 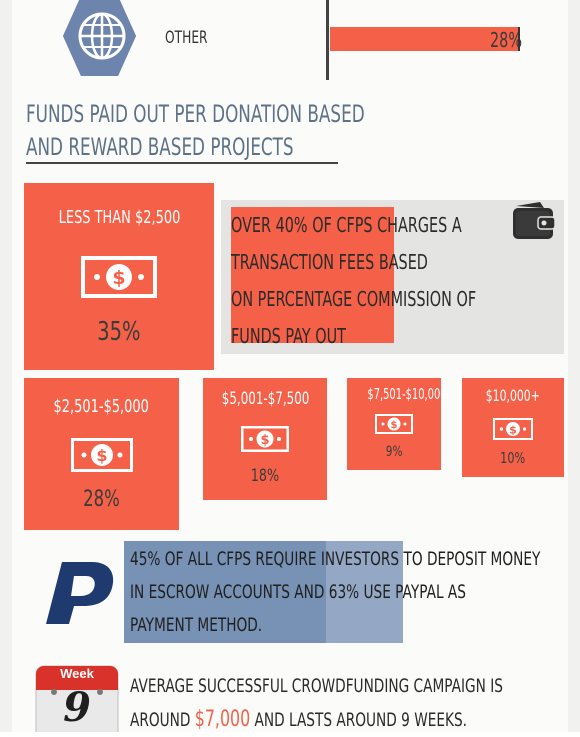 I want to click on payout-box-label: $7,501-$10,000, so click(x=407, y=394).